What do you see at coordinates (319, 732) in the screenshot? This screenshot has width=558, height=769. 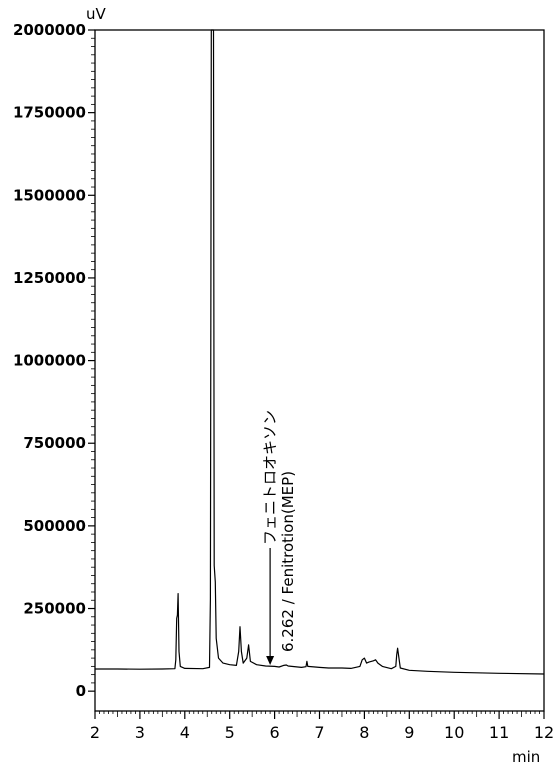 I see `x-tick-label: 7` at bounding box center [319, 732].